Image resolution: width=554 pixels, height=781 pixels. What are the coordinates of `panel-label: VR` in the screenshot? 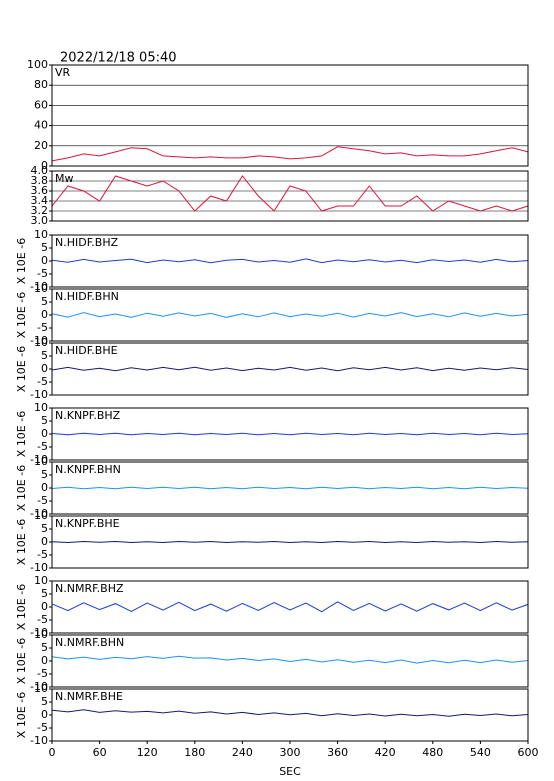 It's located at (63, 72).